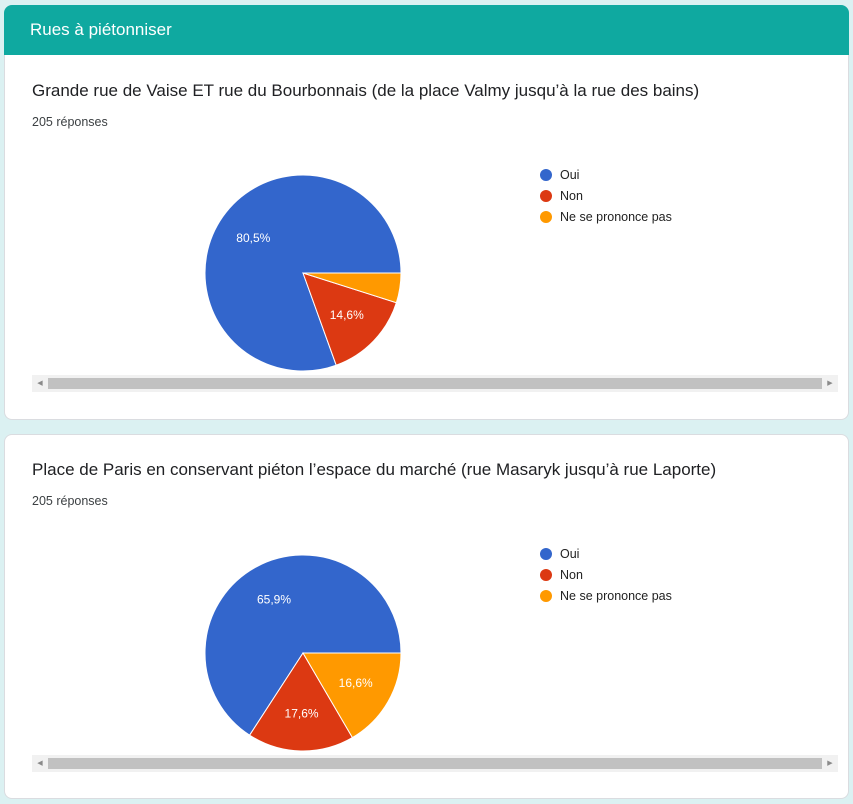  I want to click on section-title: Rues à piétonniser, so click(101, 29).